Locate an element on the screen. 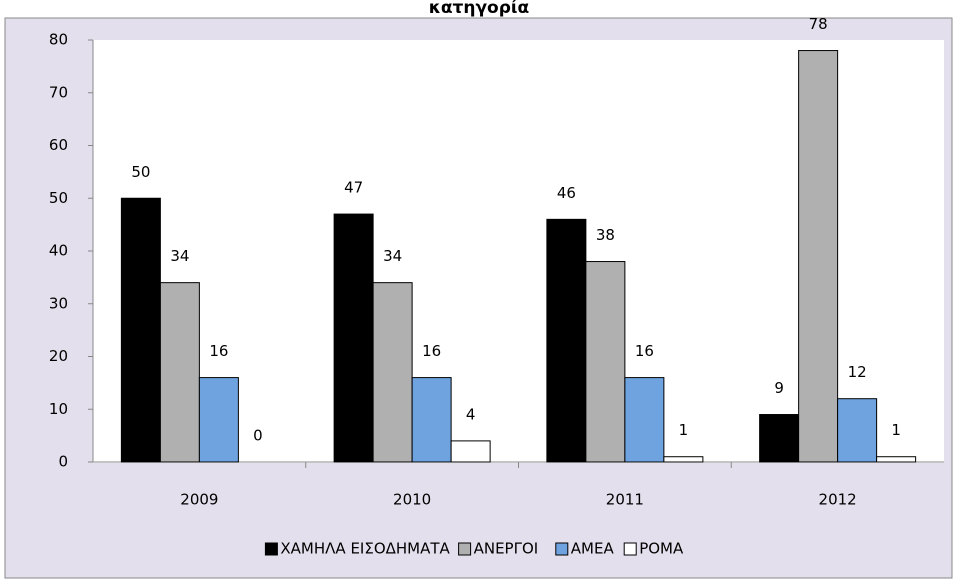 The image size is (958, 583). chart-title: κατηγορία is located at coordinates (479, 9).